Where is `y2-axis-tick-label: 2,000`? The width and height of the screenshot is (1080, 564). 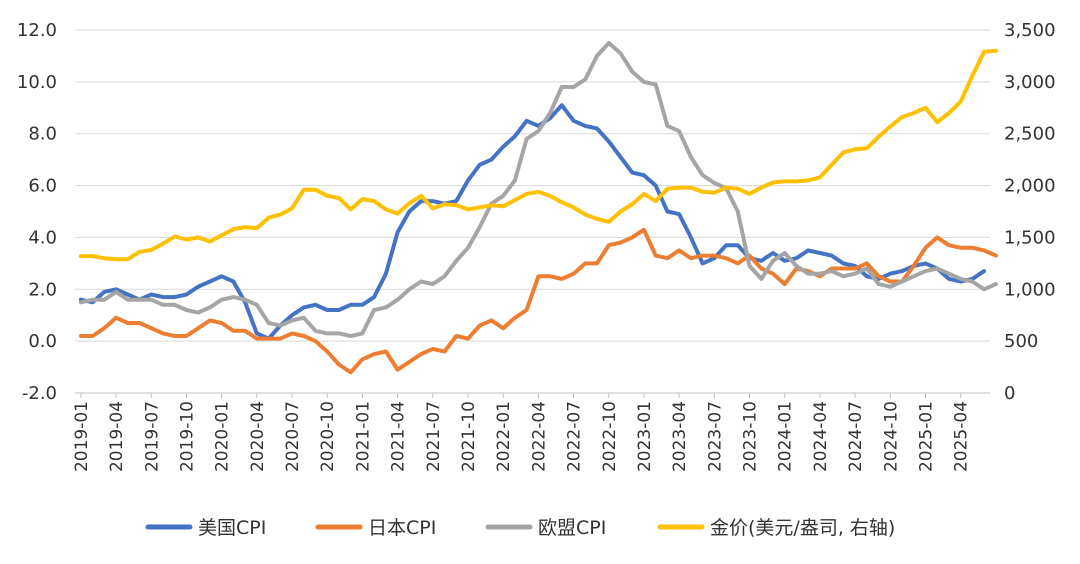
y2-axis-tick-label: 2,000 is located at coordinates (1030, 186).